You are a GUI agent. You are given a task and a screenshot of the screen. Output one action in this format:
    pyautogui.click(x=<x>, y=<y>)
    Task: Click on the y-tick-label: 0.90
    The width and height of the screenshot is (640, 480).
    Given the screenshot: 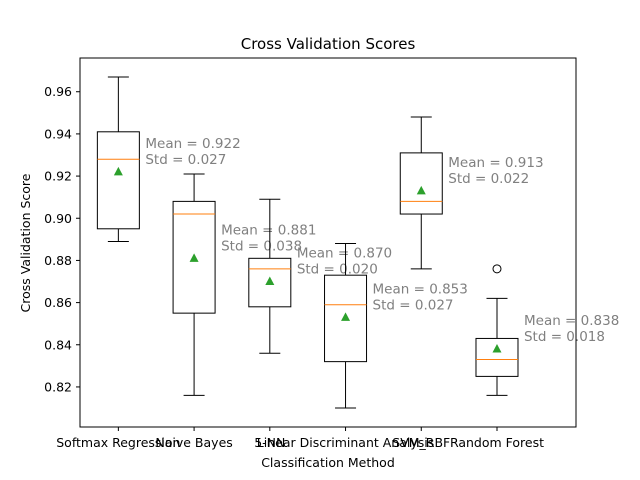 What is the action you would take?
    pyautogui.click(x=58, y=218)
    